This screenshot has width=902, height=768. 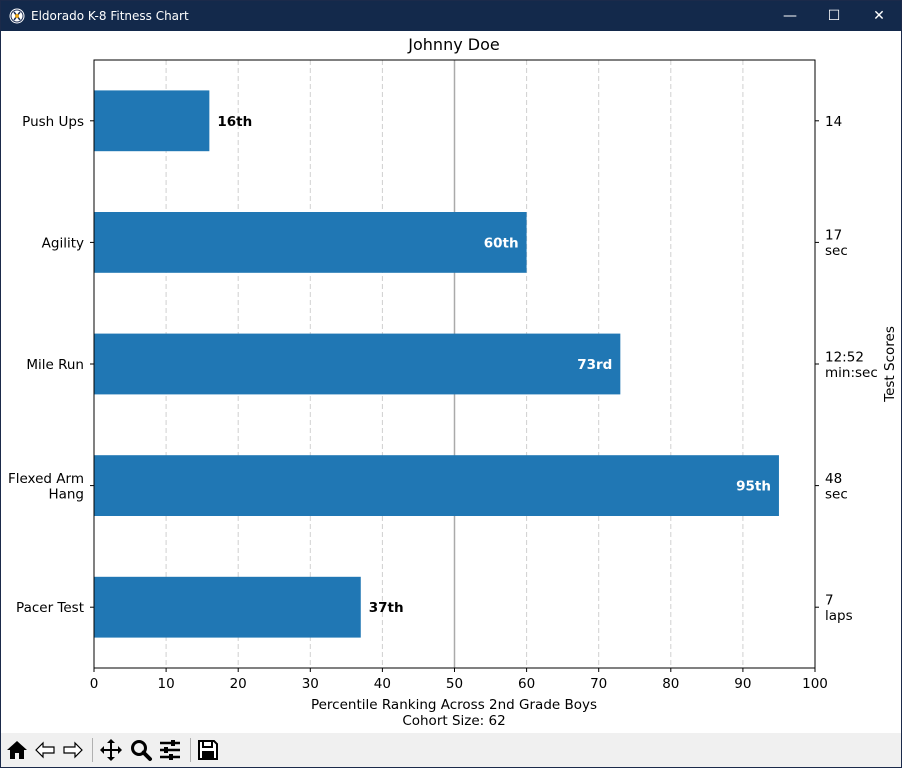 I want to click on x-tick-label: 100, so click(x=815, y=684).